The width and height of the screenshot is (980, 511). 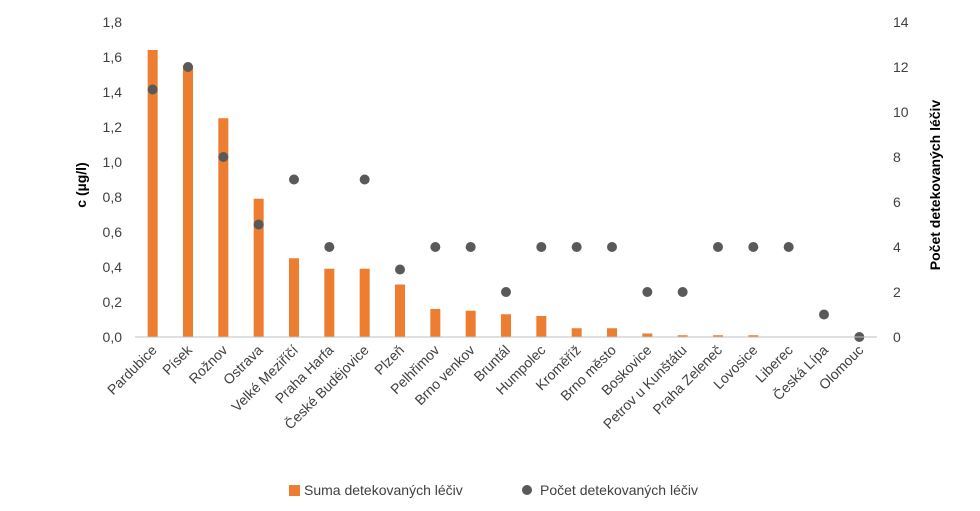 What do you see at coordinates (935, 185) in the screenshot?
I see `y-axis-right-title: Počet detekovaných léčiv` at bounding box center [935, 185].